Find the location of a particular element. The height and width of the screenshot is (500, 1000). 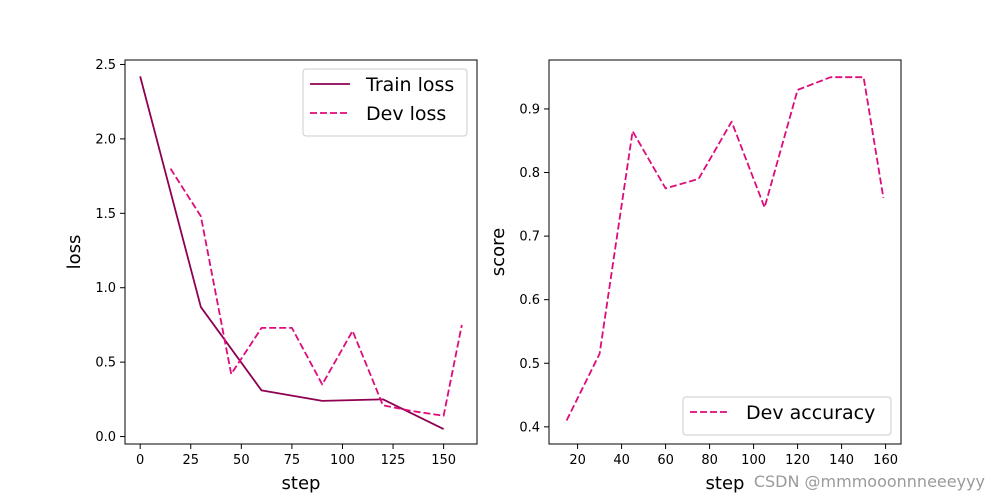

loss-y-tick-label: 1.5 is located at coordinates (105, 214).